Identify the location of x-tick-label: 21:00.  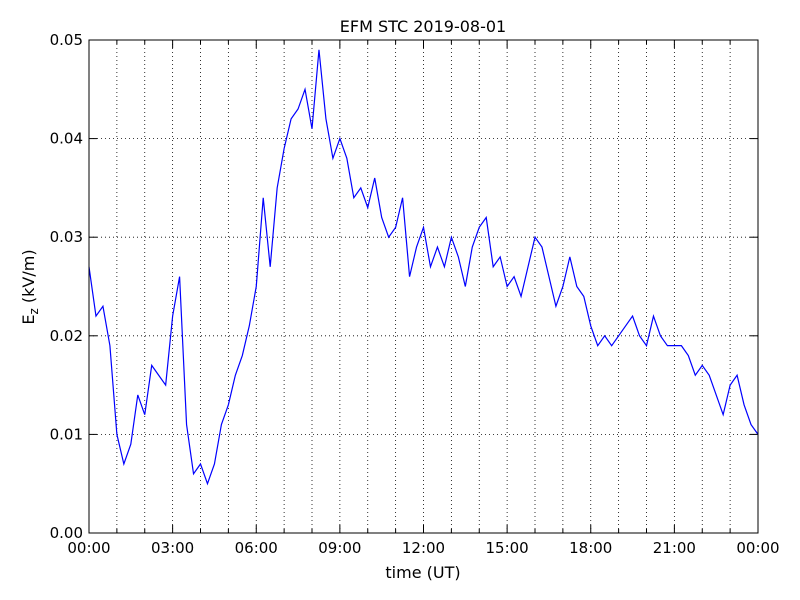
(674, 548).